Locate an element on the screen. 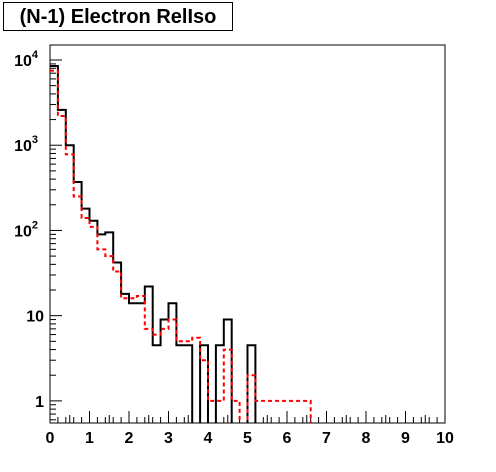 The width and height of the screenshot is (496, 472). x-tick-label: 9 is located at coordinates (405, 438).